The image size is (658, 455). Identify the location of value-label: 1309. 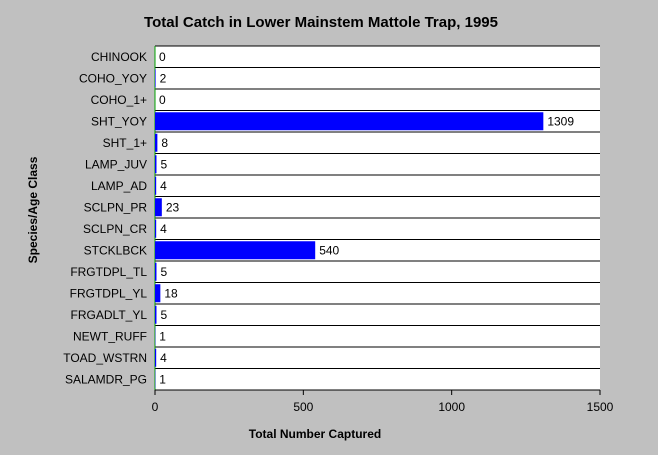
(560, 121).